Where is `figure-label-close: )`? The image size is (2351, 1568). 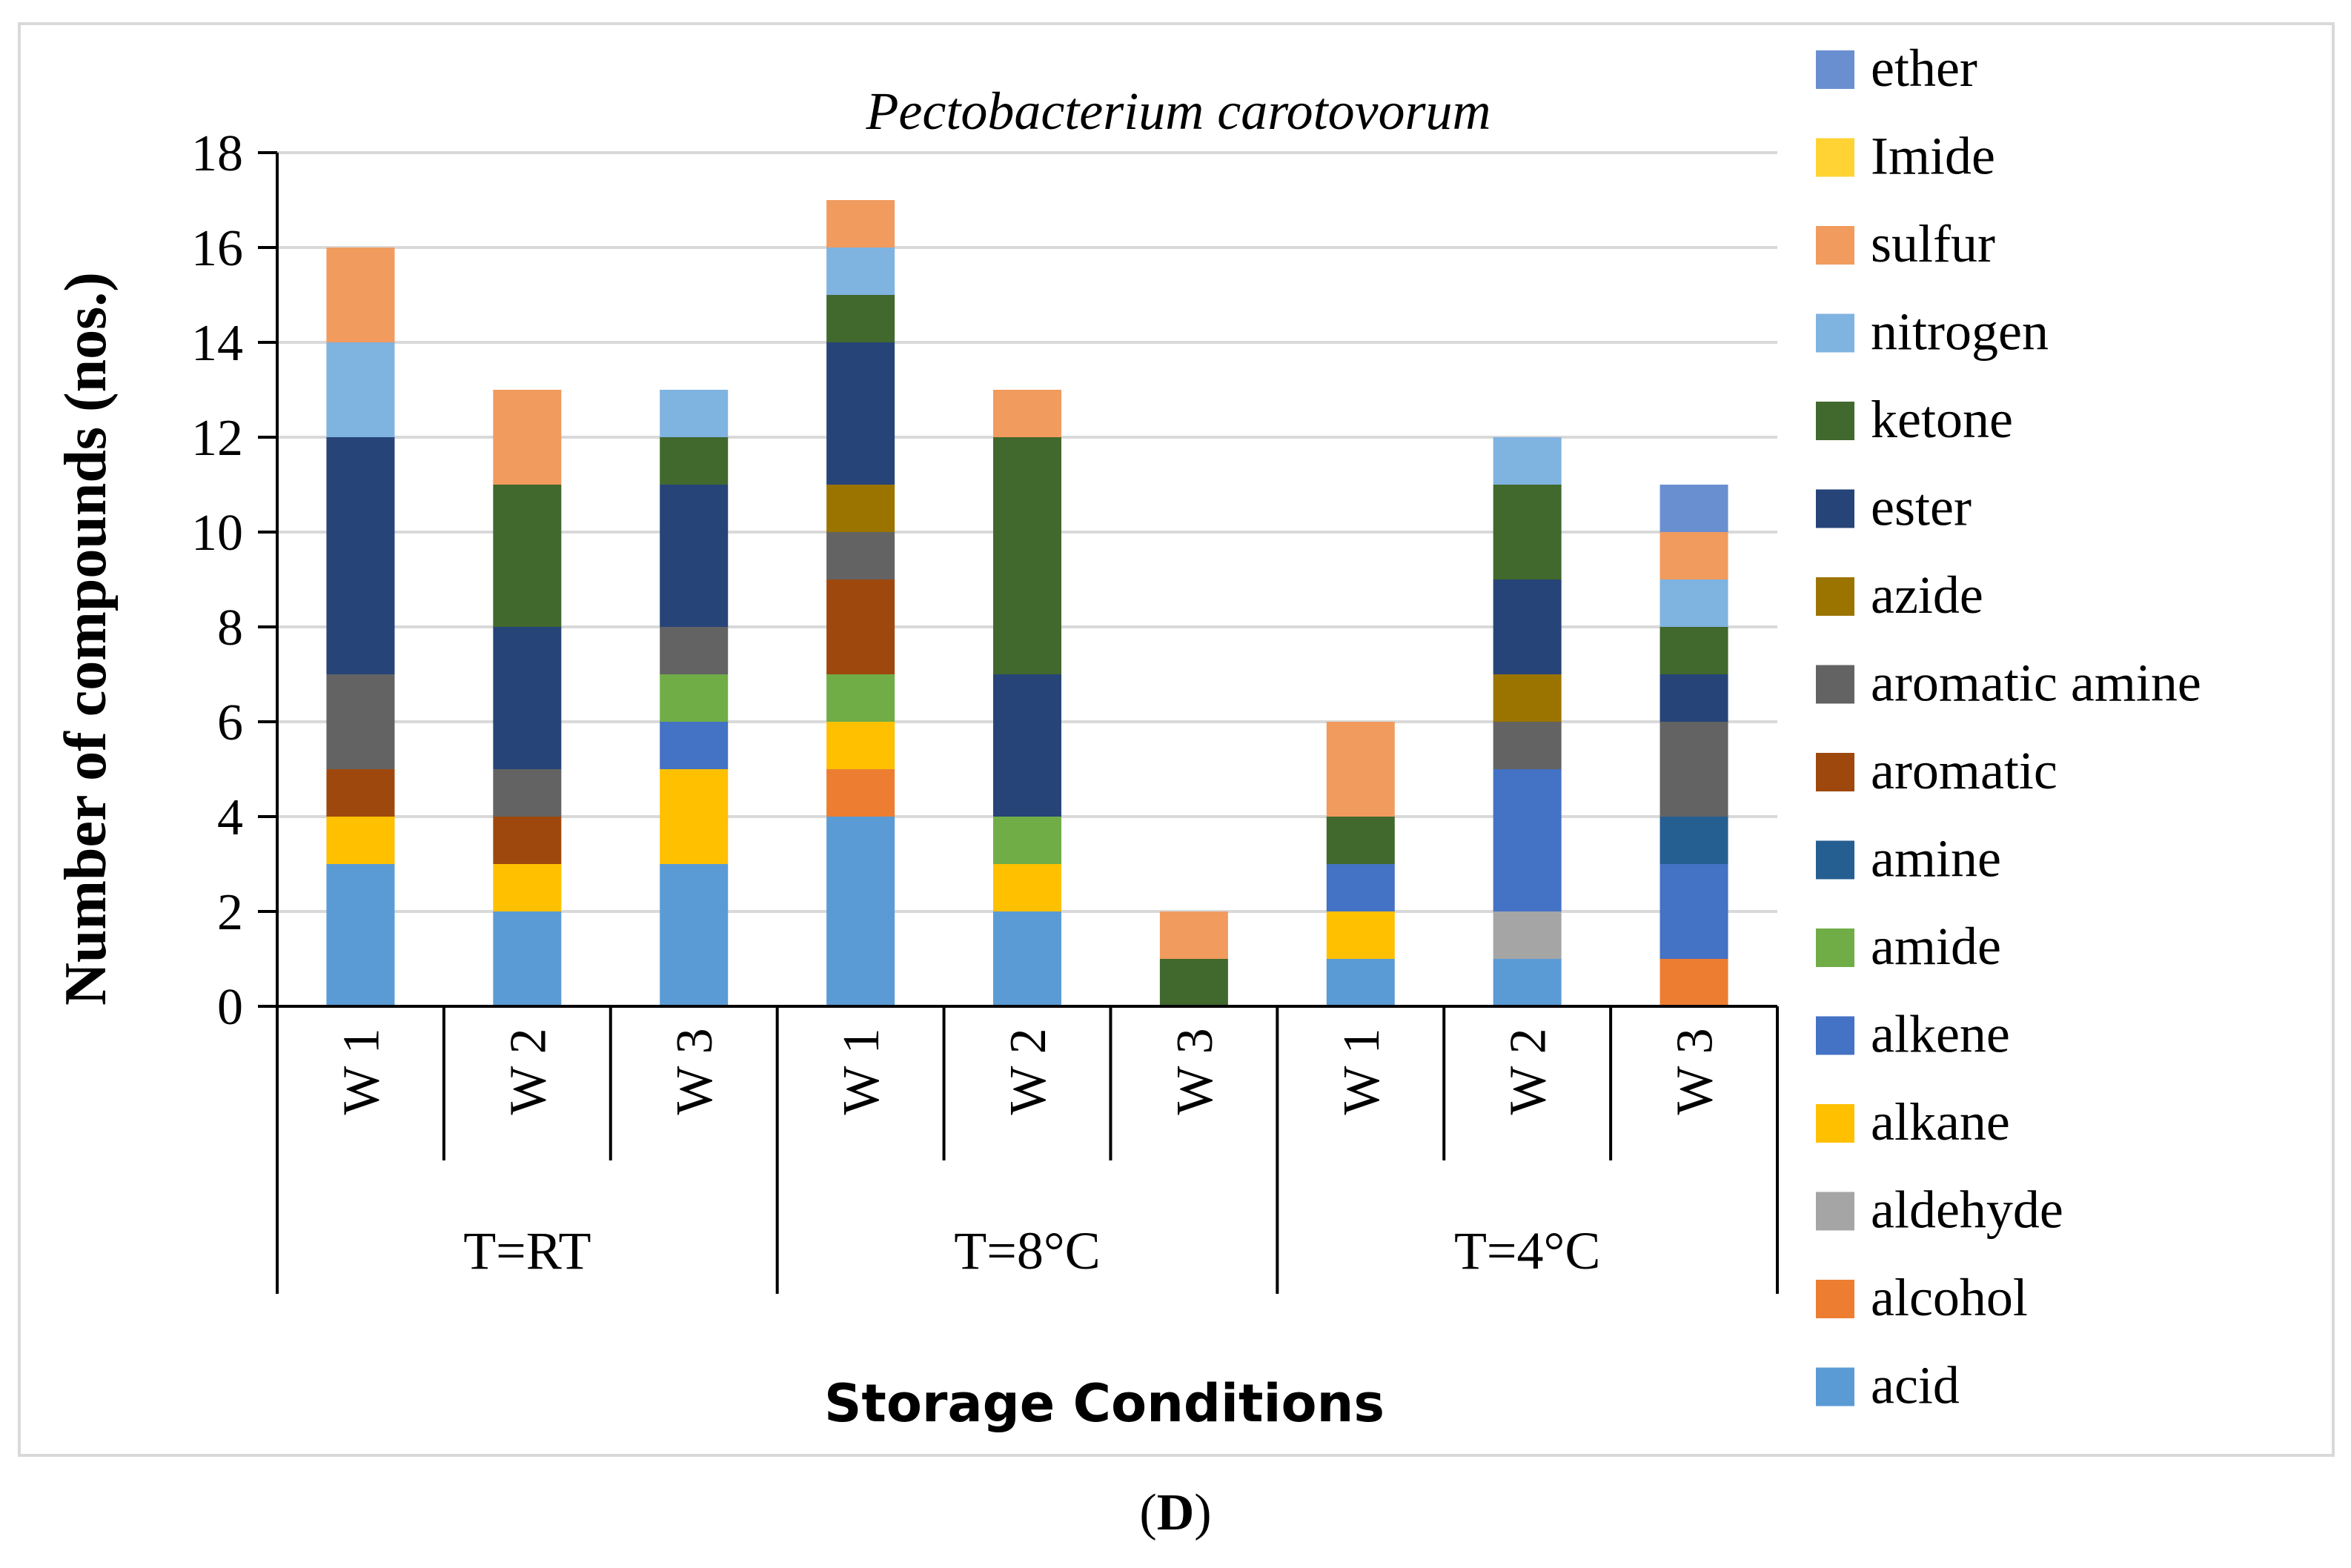
figure-label-close: ) is located at coordinates (1202, 1512).